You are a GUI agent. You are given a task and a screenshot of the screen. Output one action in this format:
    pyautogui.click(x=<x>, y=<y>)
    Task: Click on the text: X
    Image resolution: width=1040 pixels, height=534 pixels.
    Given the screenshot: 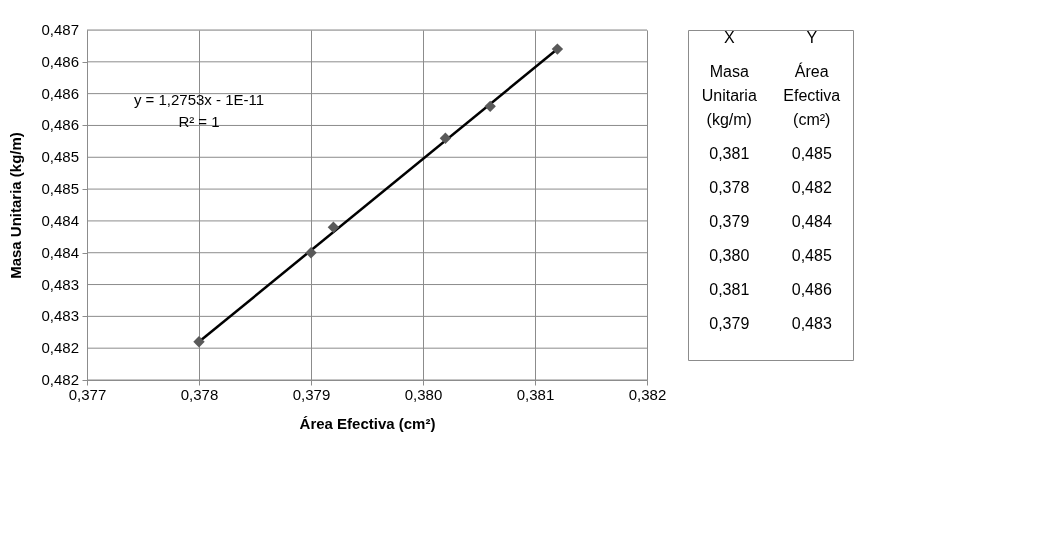 What is the action you would take?
    pyautogui.click(x=729, y=37)
    